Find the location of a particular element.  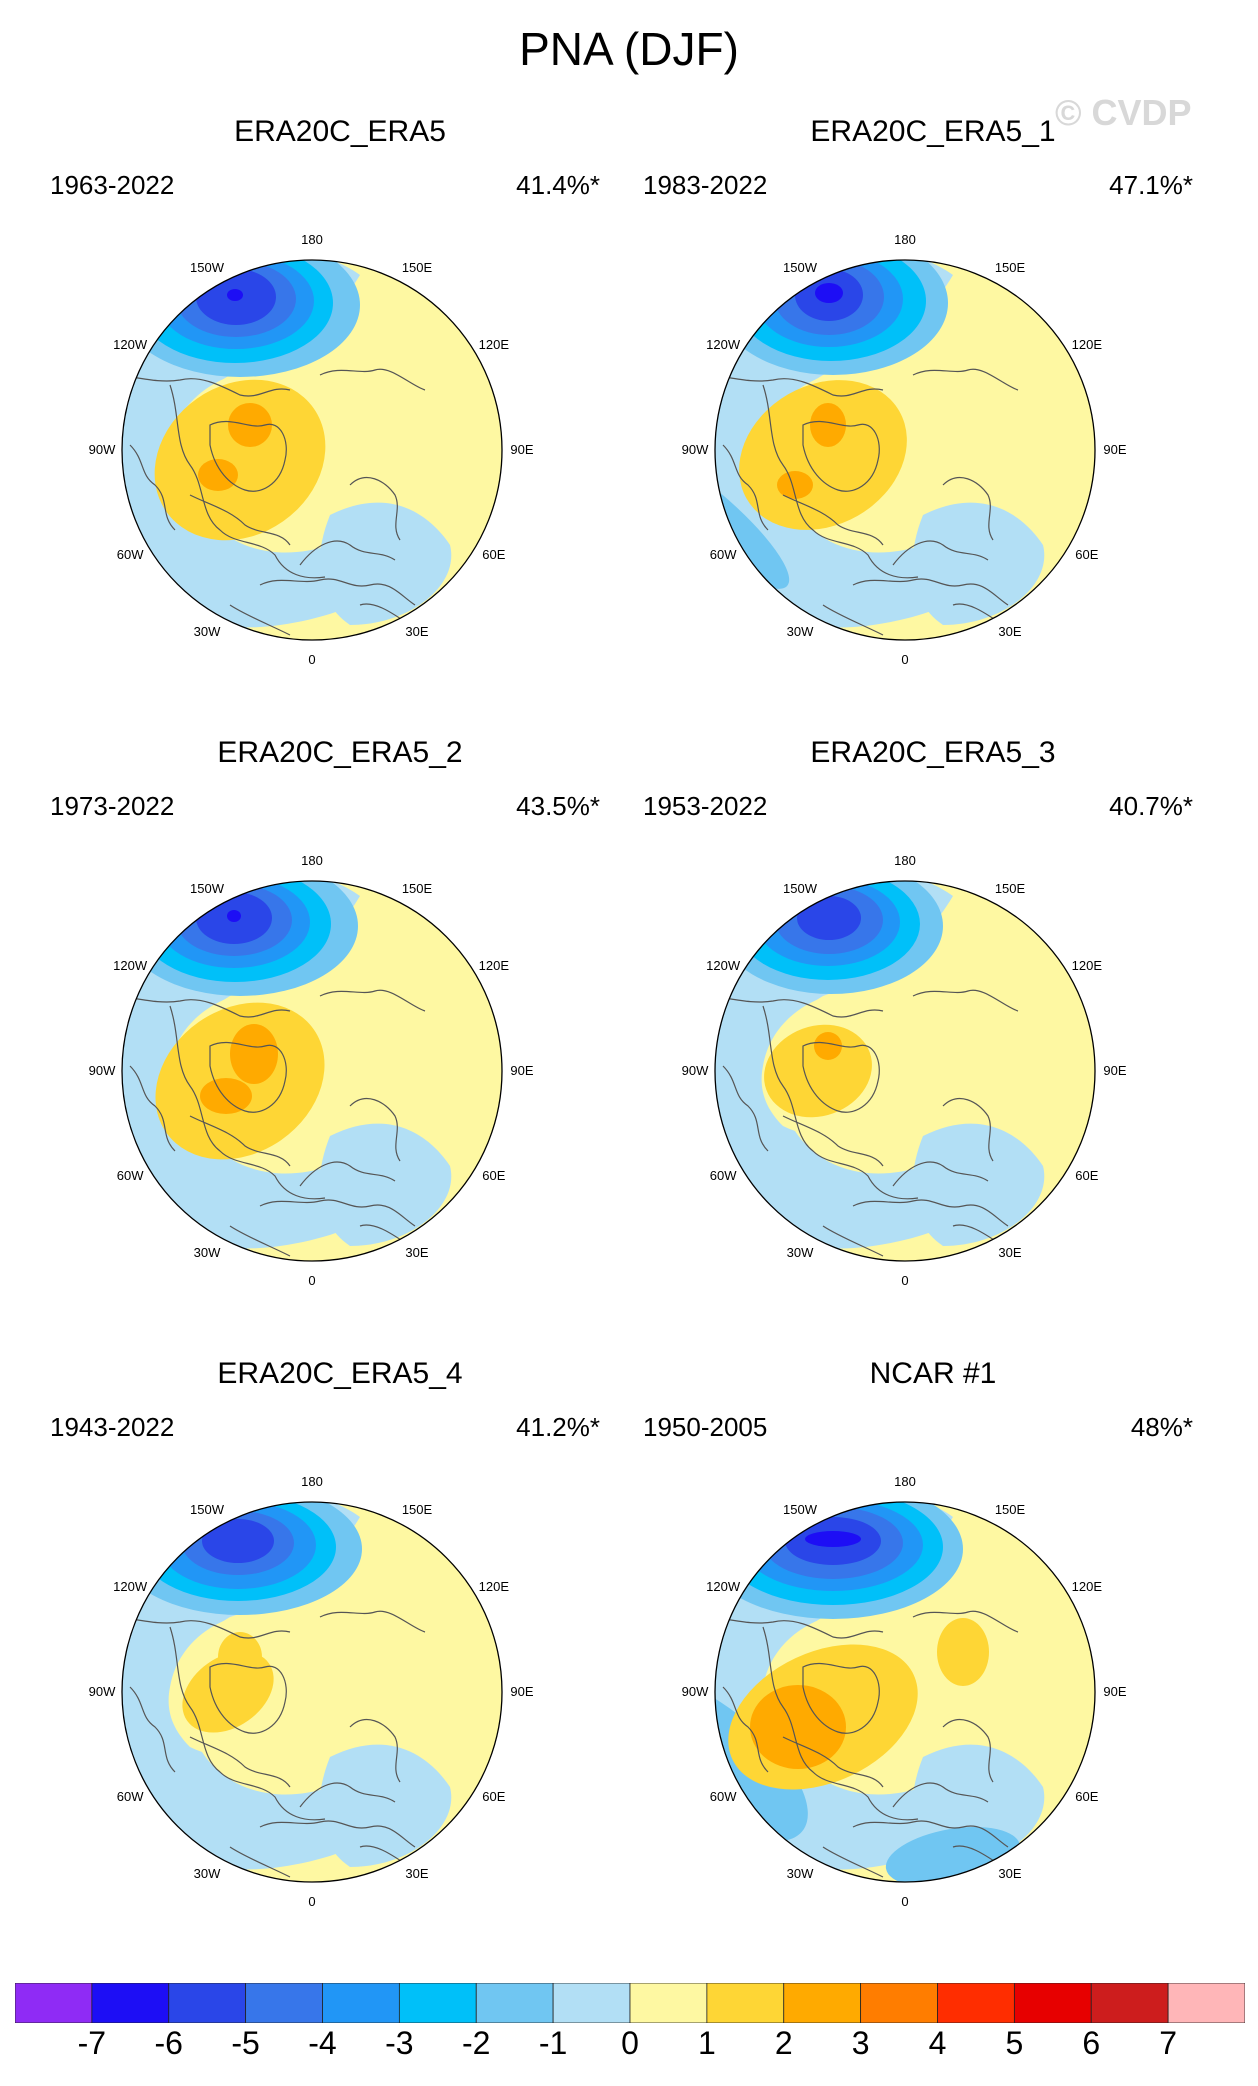

colorbar is located at coordinates (630, 2003).